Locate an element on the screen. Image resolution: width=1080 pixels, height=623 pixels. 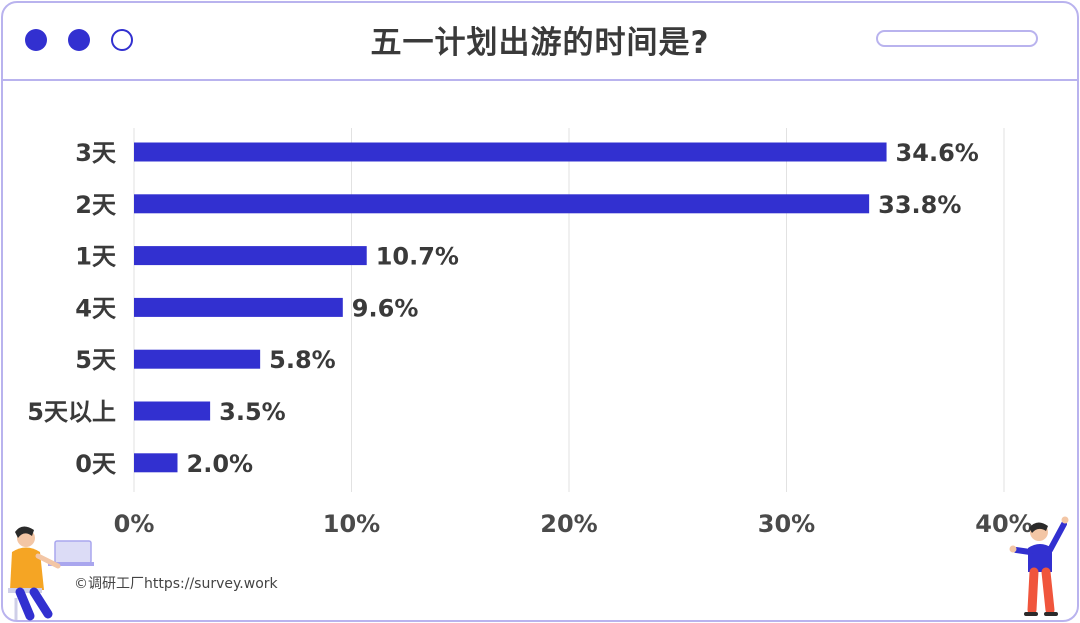
x-tick-labels: 0% 10% 20% 30% 40% is located at coordinates (573, 524).